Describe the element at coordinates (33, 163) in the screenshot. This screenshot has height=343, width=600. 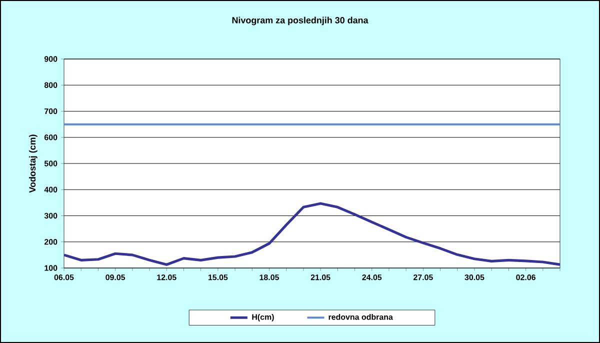
I see `y-axis-title: Vodostaj (cm)` at that location.